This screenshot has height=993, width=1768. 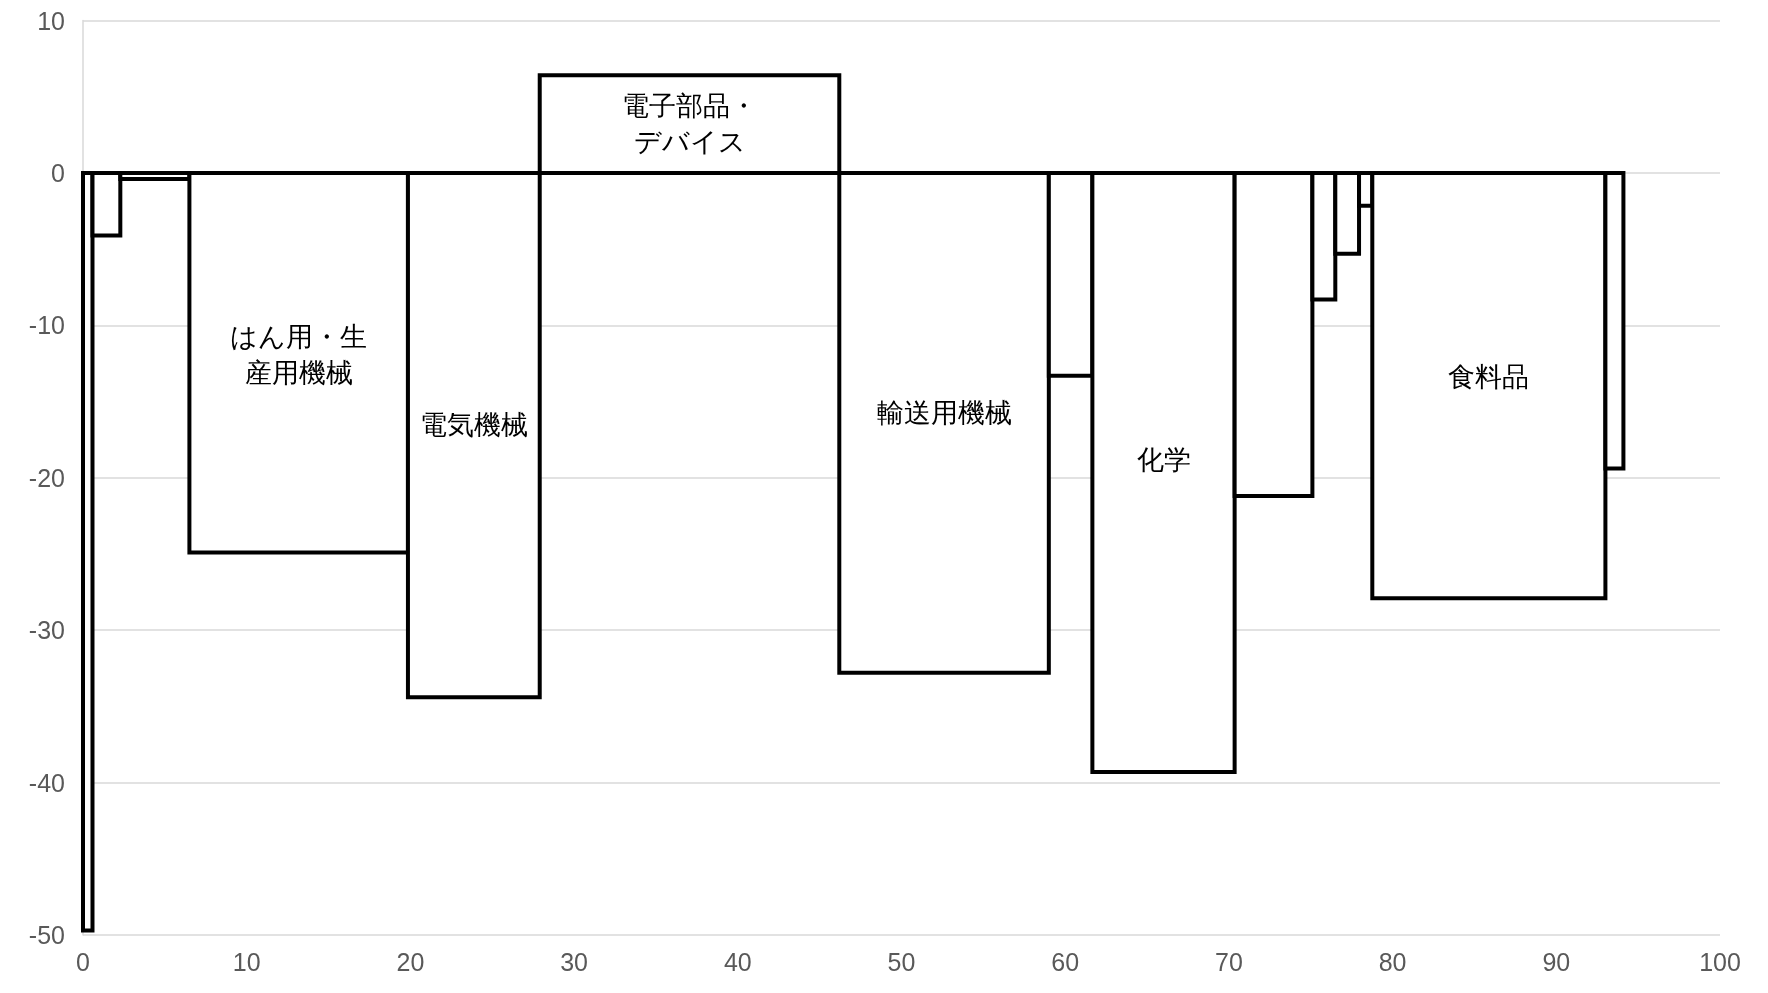 What do you see at coordinates (299, 355) in the screenshot?
I see `data-label: はん用・生産用機械` at bounding box center [299, 355].